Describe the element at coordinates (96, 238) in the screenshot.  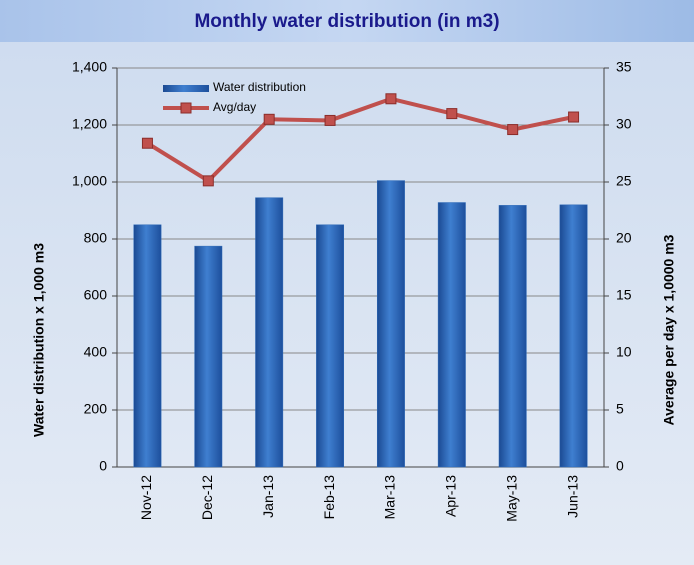
I see `y-tick-label: 800` at that location.